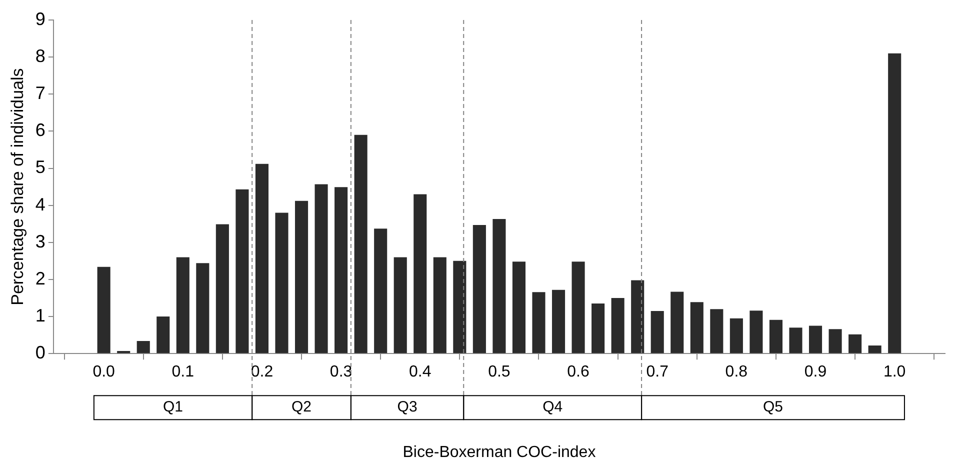 This screenshot has width=959, height=466. I want to click on x-tick-label: 0.4, so click(420, 372).